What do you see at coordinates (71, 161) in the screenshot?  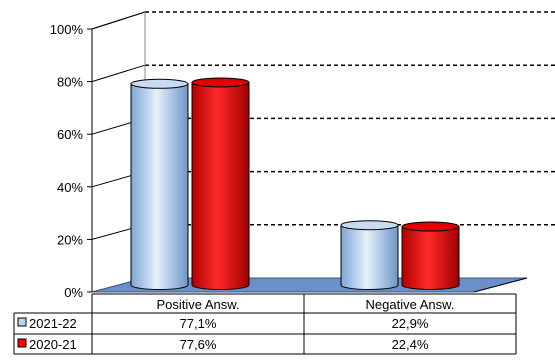 I see `y-axis-ticks: 0% 20% 40% 60% 80% 100%` at bounding box center [71, 161].